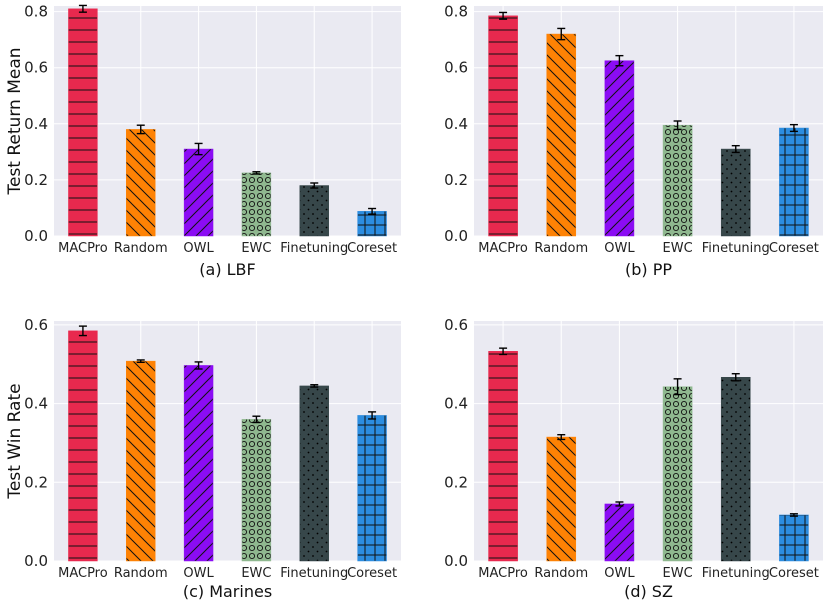 This screenshot has height=607, width=831. I want to click on y-axis-label: Test Win Rate, so click(15, 441).